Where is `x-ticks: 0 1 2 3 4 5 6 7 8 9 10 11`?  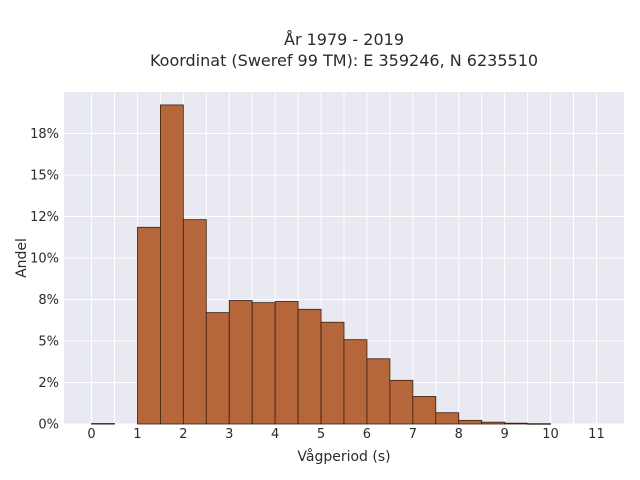
x-ticks: 0 1 2 3 4 5 6 7 8 9 10 11 is located at coordinates (345, 434).